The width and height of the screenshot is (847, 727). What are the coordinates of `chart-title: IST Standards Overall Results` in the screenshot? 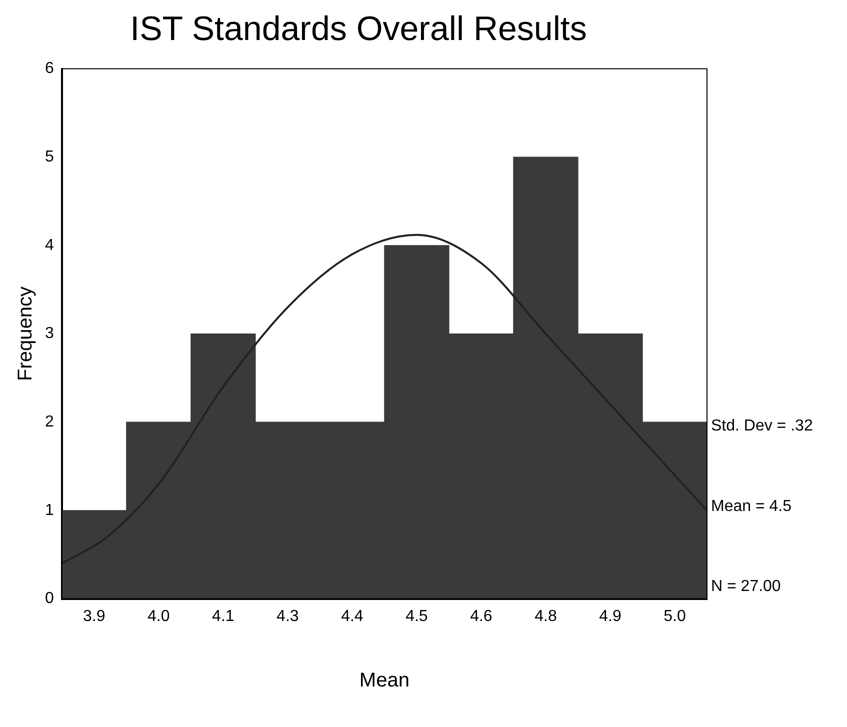 It's located at (358, 29).